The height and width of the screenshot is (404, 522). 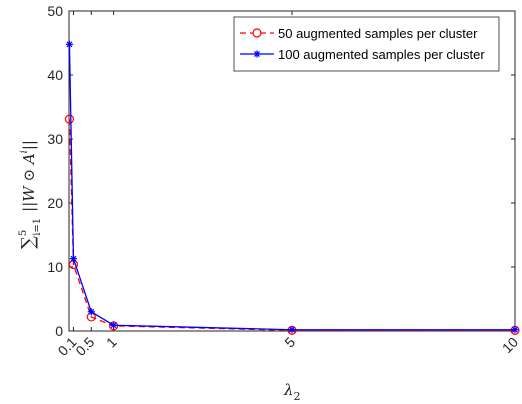 I want to click on x-tick-label: 0.5, so click(x=84, y=346).